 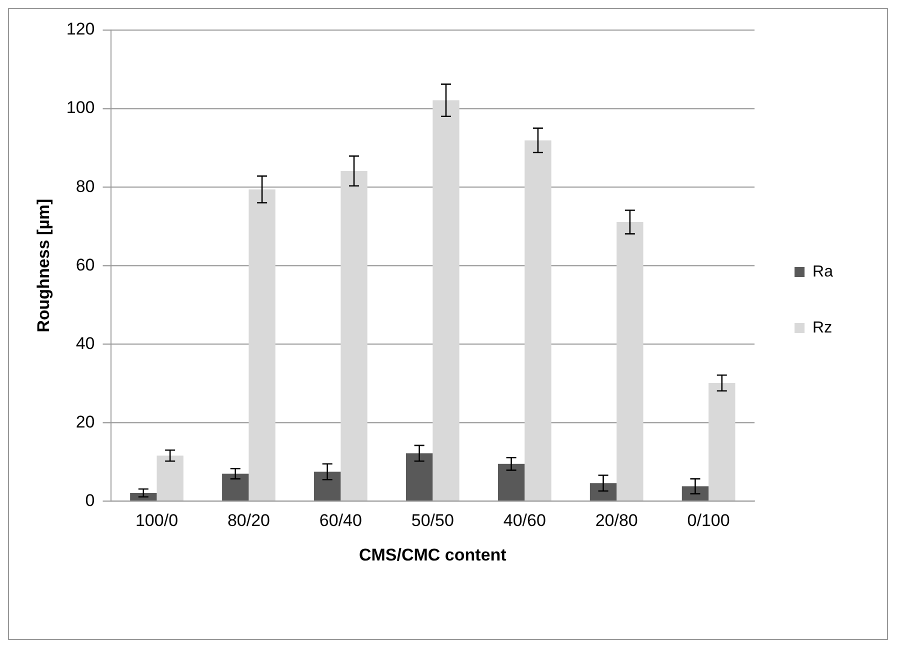 I want to click on y-tick-label: 0, so click(x=90, y=500).